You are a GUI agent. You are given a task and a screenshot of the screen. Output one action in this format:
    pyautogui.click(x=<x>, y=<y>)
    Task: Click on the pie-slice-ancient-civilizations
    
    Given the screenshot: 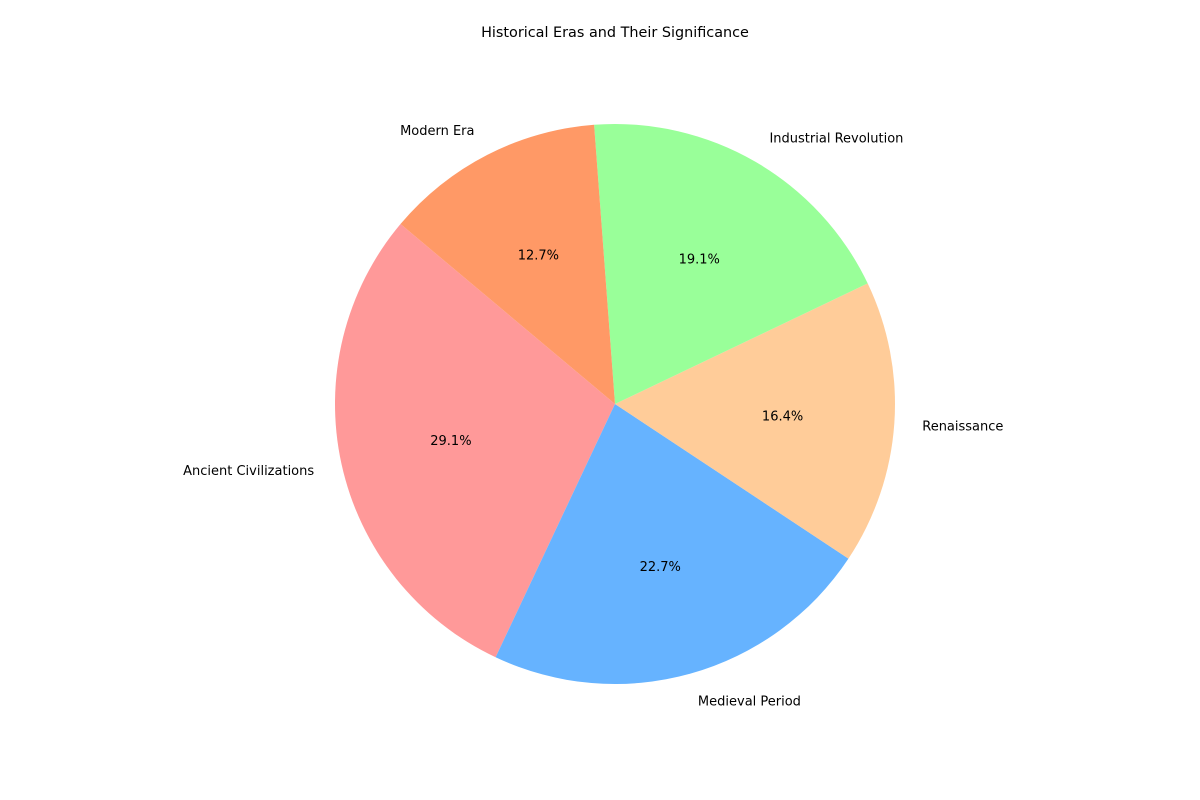 What is the action you would take?
    pyautogui.click(x=474, y=441)
    